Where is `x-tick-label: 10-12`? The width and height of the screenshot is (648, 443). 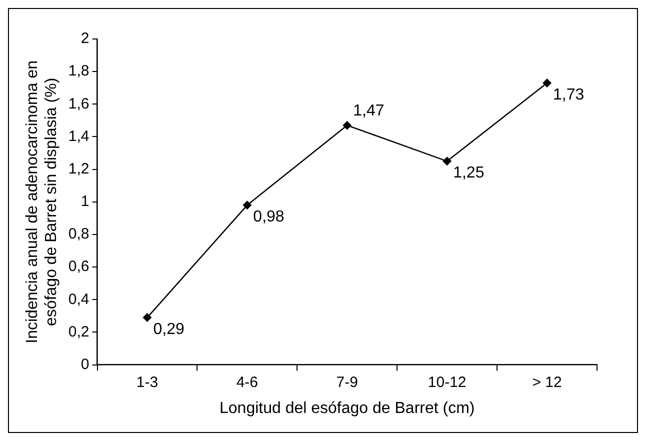 x-tick-label: 10-12 is located at coordinates (447, 382).